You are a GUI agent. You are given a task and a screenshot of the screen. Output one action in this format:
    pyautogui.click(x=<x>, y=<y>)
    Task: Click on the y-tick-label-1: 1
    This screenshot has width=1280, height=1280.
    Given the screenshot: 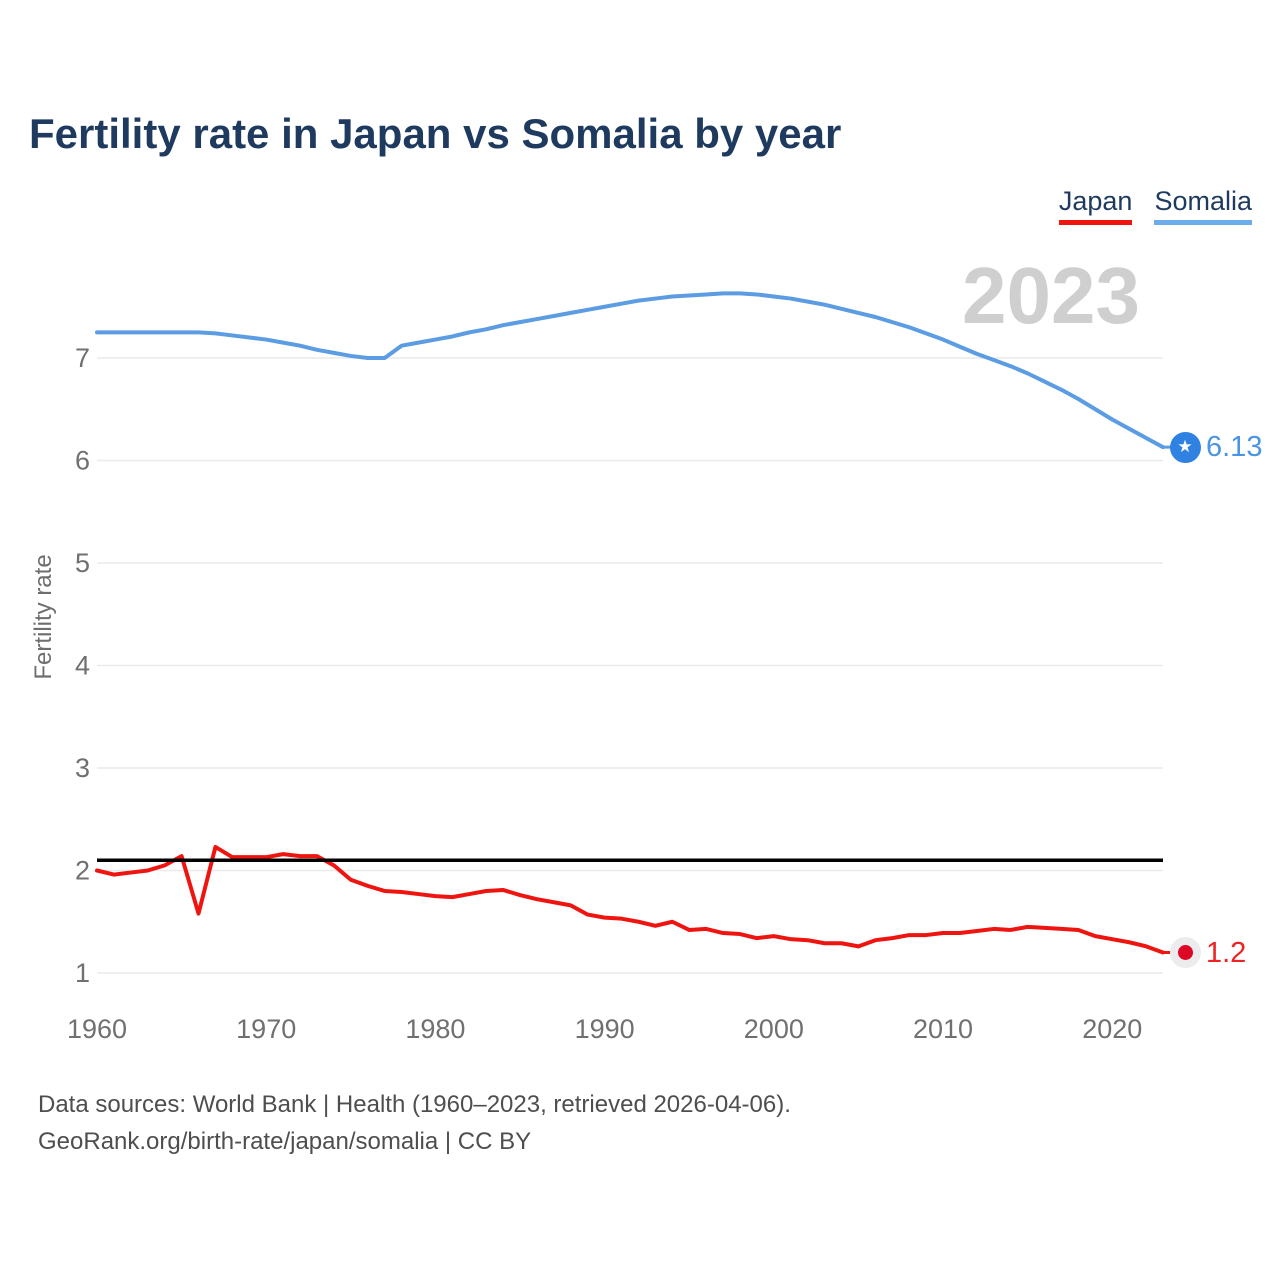 What is the action you would take?
    pyautogui.click(x=82, y=973)
    